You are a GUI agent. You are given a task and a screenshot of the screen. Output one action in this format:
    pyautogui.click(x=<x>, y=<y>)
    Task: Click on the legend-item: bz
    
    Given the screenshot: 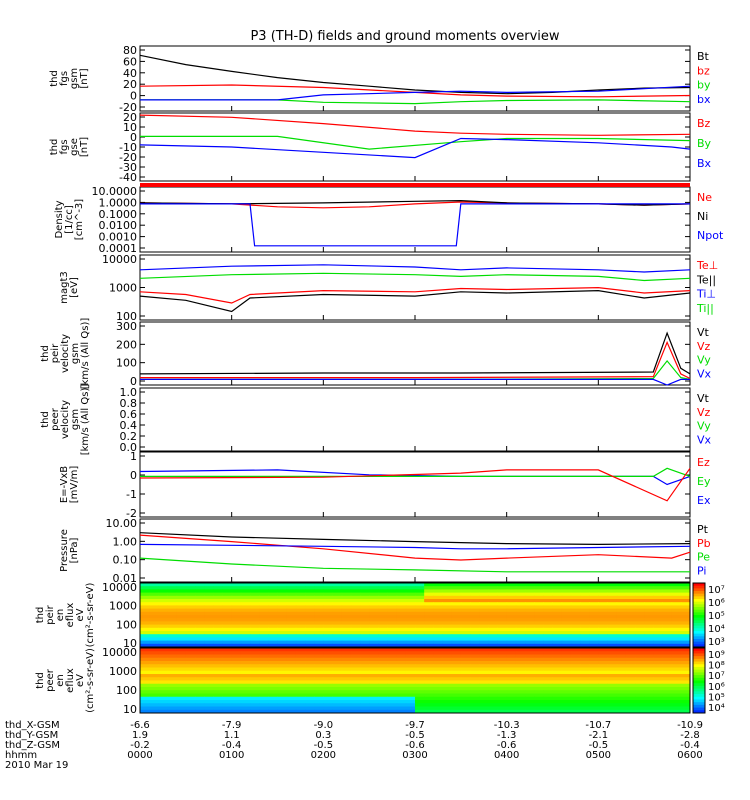 What is the action you would take?
    pyautogui.click(x=703, y=70)
    